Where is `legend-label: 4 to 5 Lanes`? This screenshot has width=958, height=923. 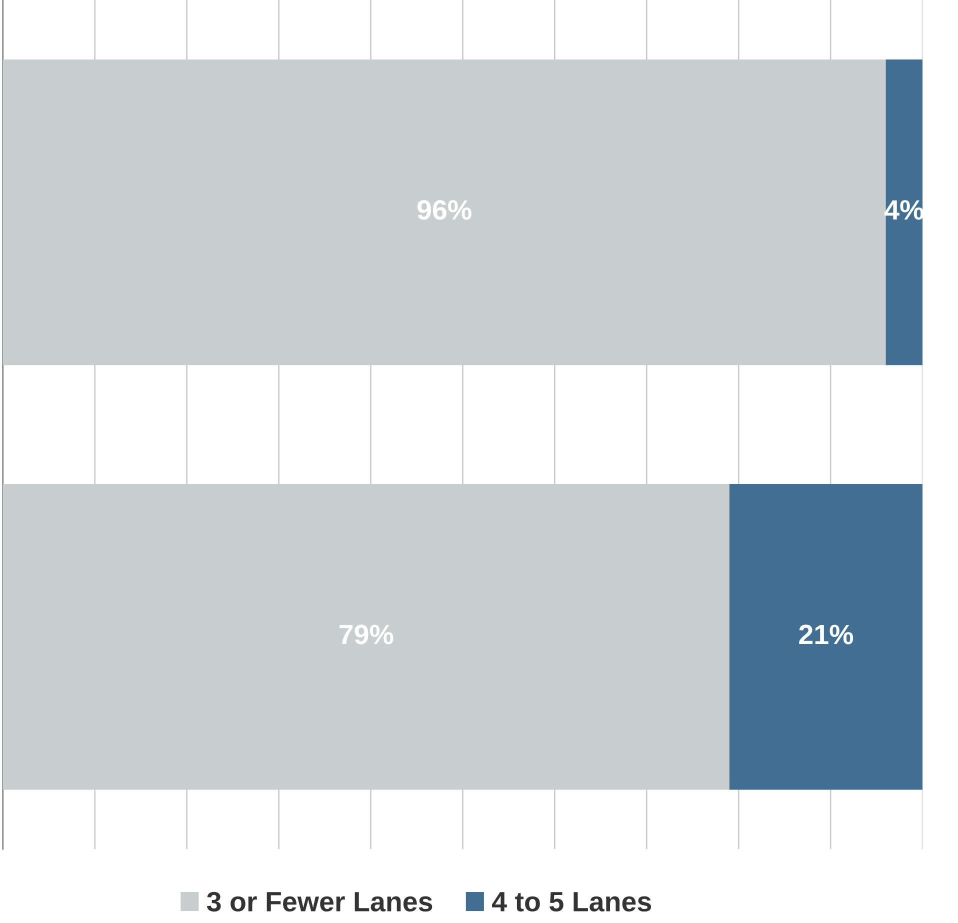 legend-label: 4 to 5 Lanes is located at coordinates (572, 902).